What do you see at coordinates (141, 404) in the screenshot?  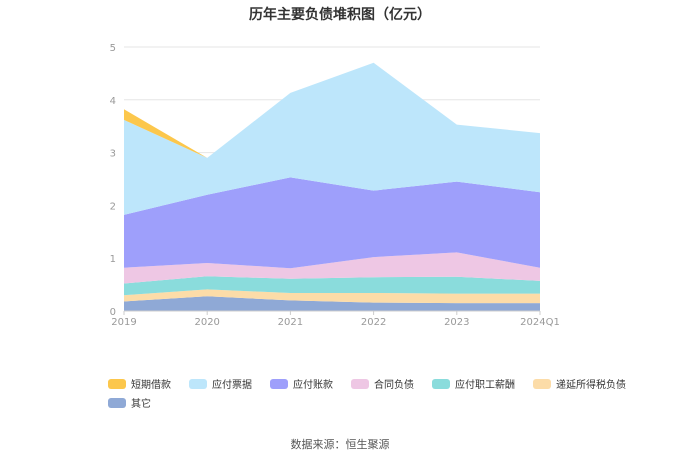 I see `legend-label: 其它` at bounding box center [141, 404].